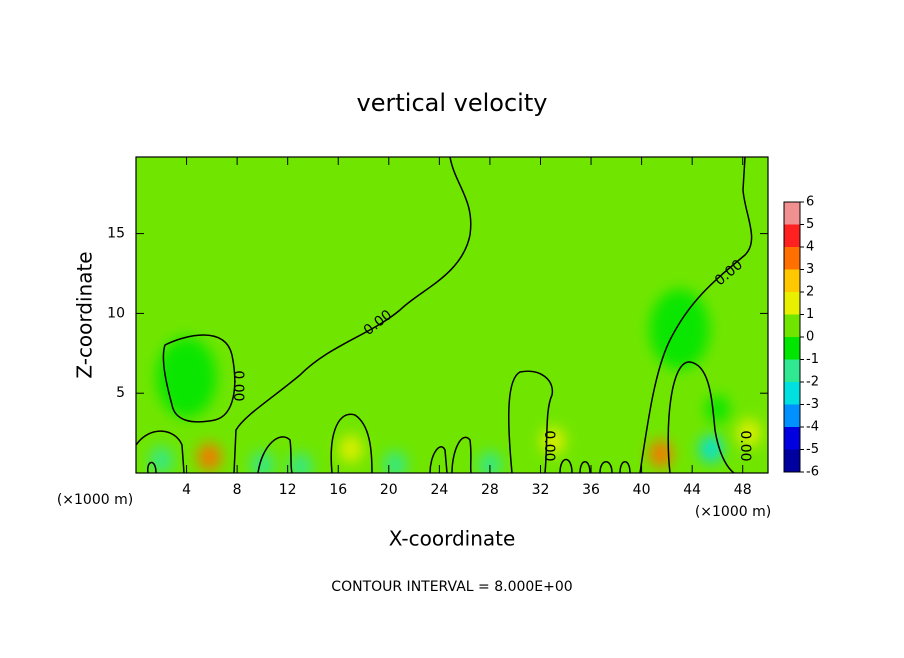 The image size is (904, 658). Describe the element at coordinates (743, 490) in the screenshot. I see `x-tick-label: 48` at that location.